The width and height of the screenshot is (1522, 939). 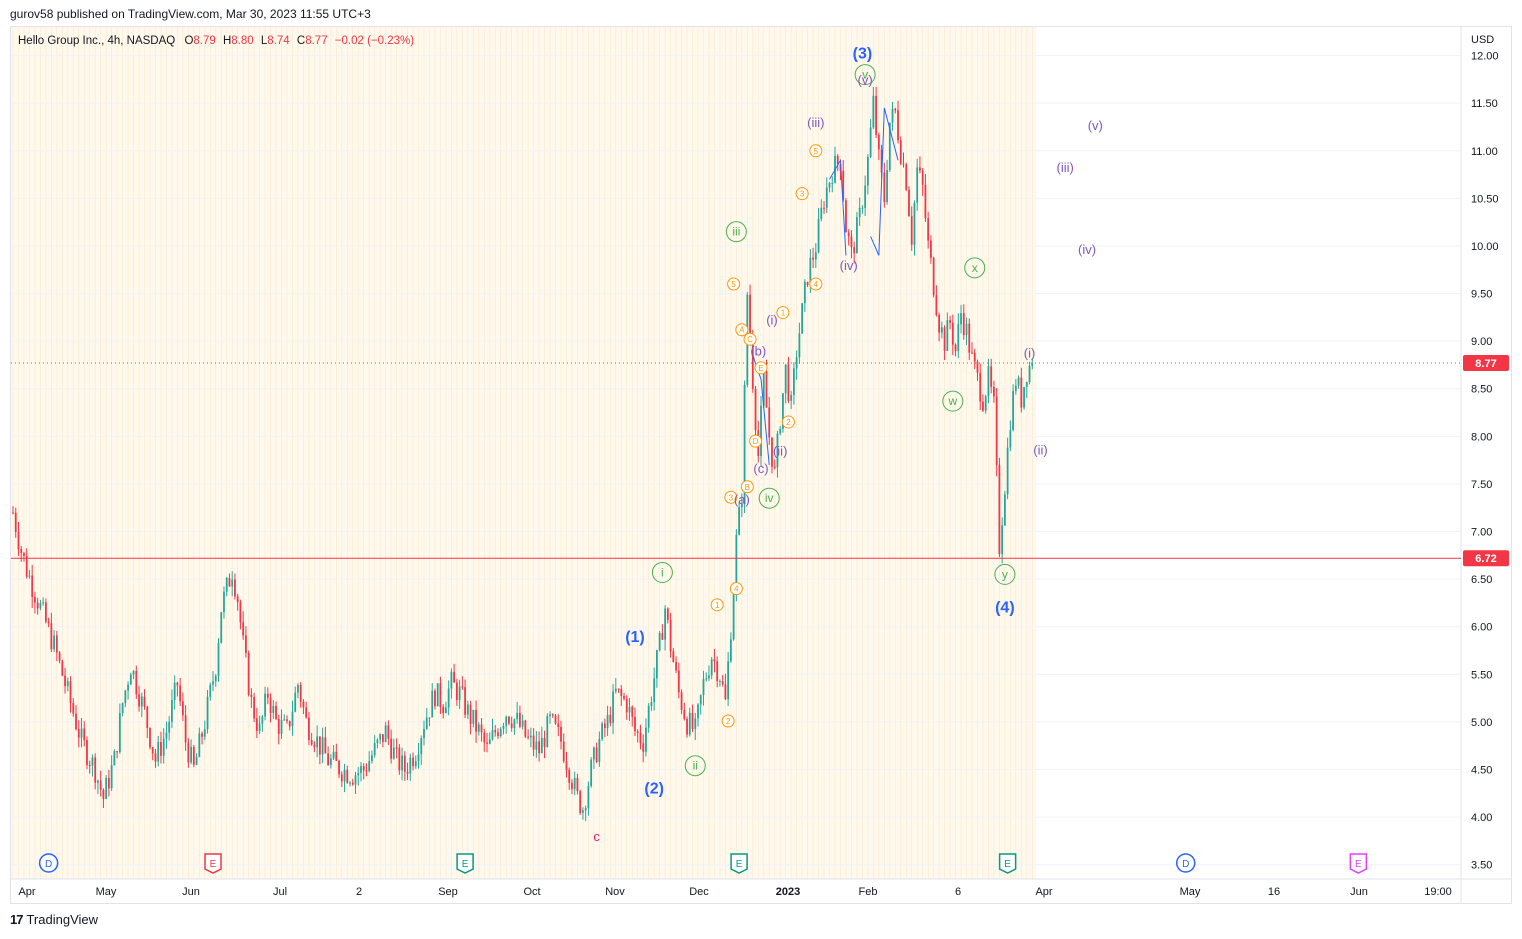 What do you see at coordinates (731, 497) in the screenshot?
I see `wave-label: 3` at bounding box center [731, 497].